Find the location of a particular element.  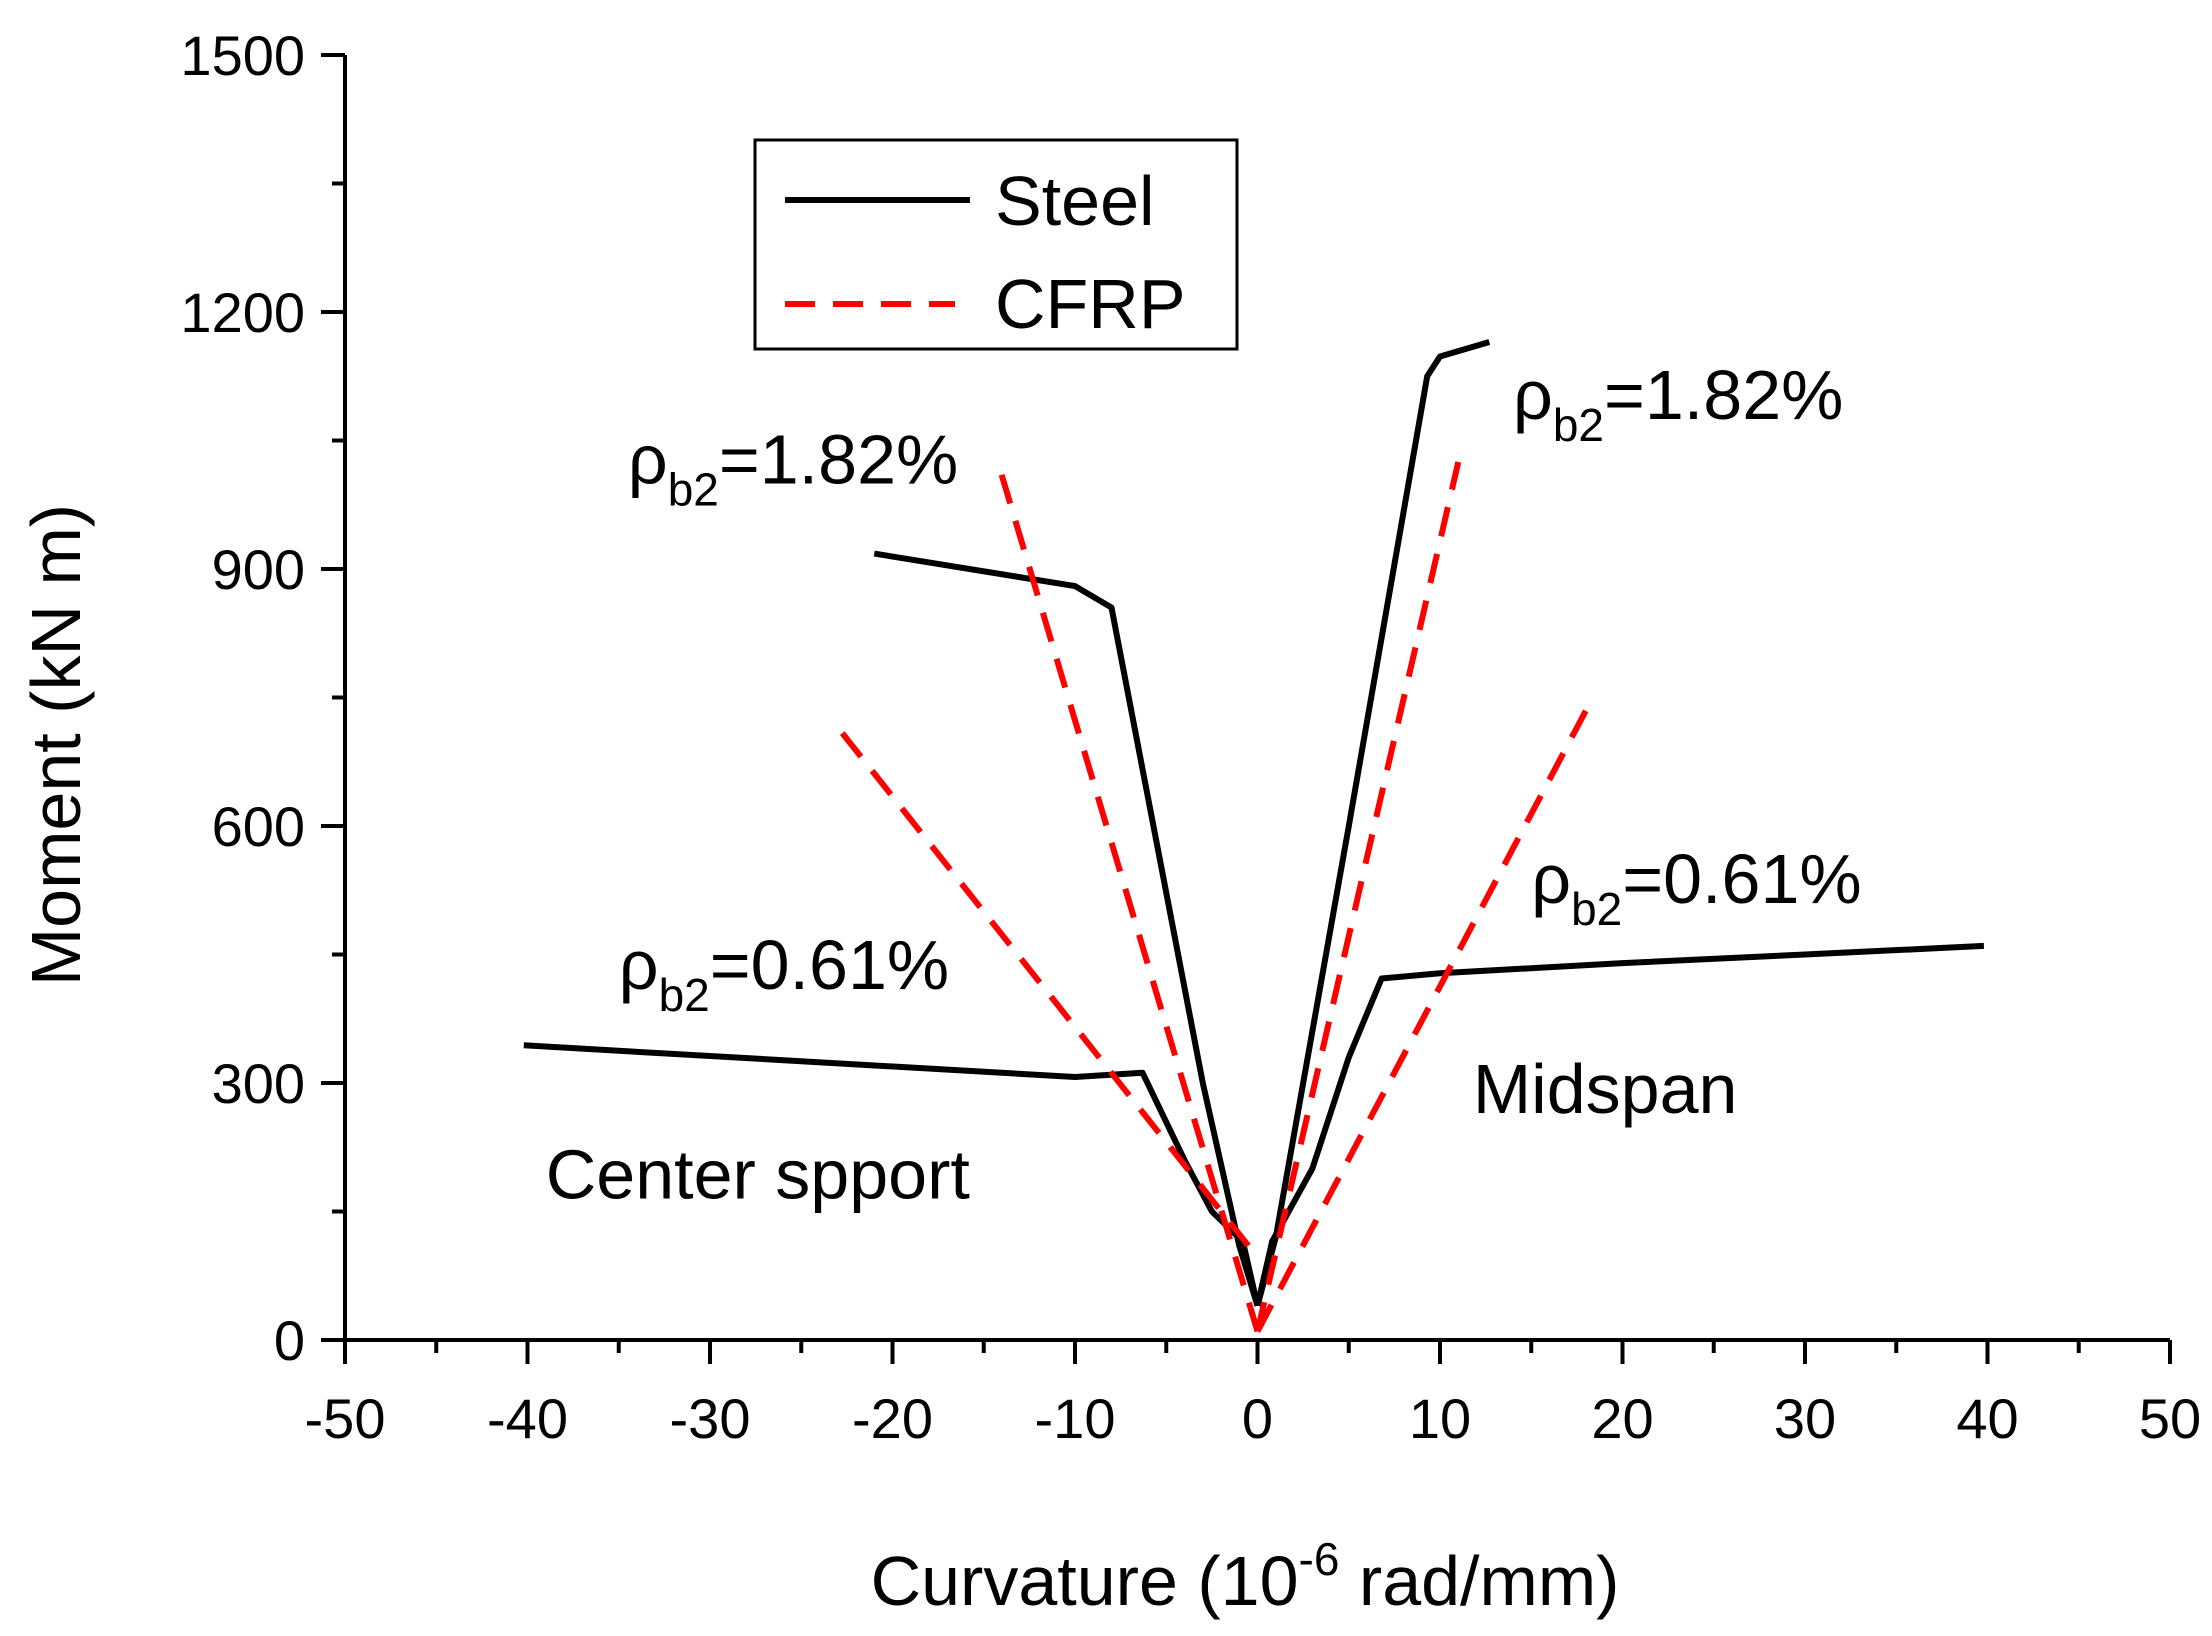

y-tick-label: 600 is located at coordinates (258, 826).